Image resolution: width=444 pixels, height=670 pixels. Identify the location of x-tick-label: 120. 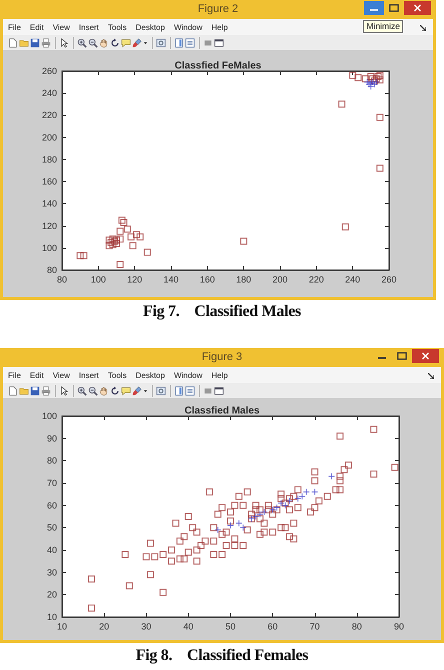
(134, 279).